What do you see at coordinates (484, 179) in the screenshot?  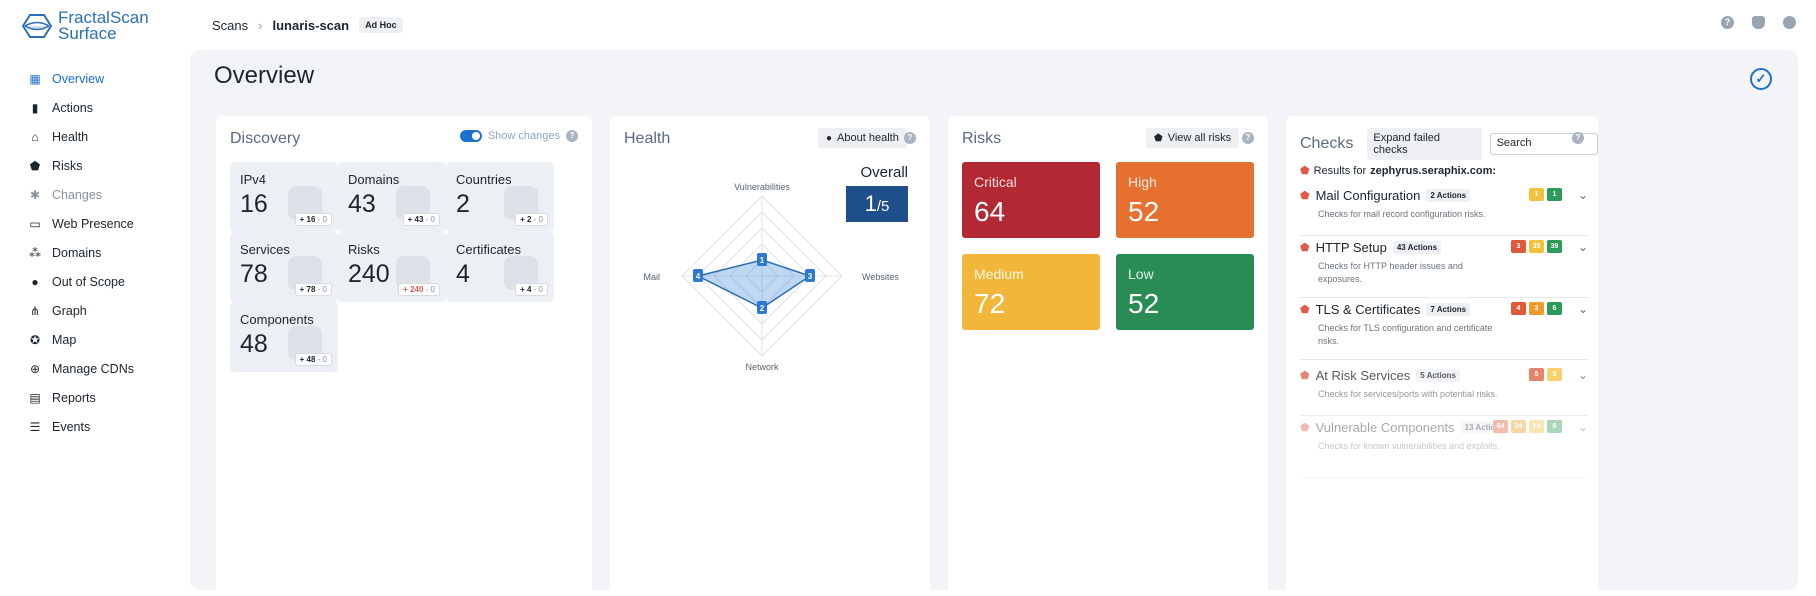 I see `stat-label: Countries` at bounding box center [484, 179].